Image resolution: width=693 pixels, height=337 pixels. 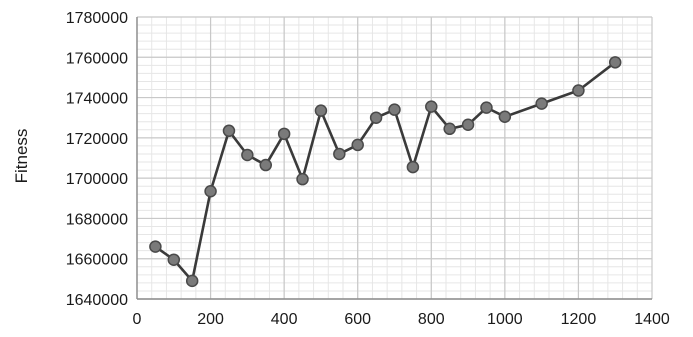 What do you see at coordinates (97, 179) in the screenshot?
I see `y-tick-label: 1700000` at bounding box center [97, 179].